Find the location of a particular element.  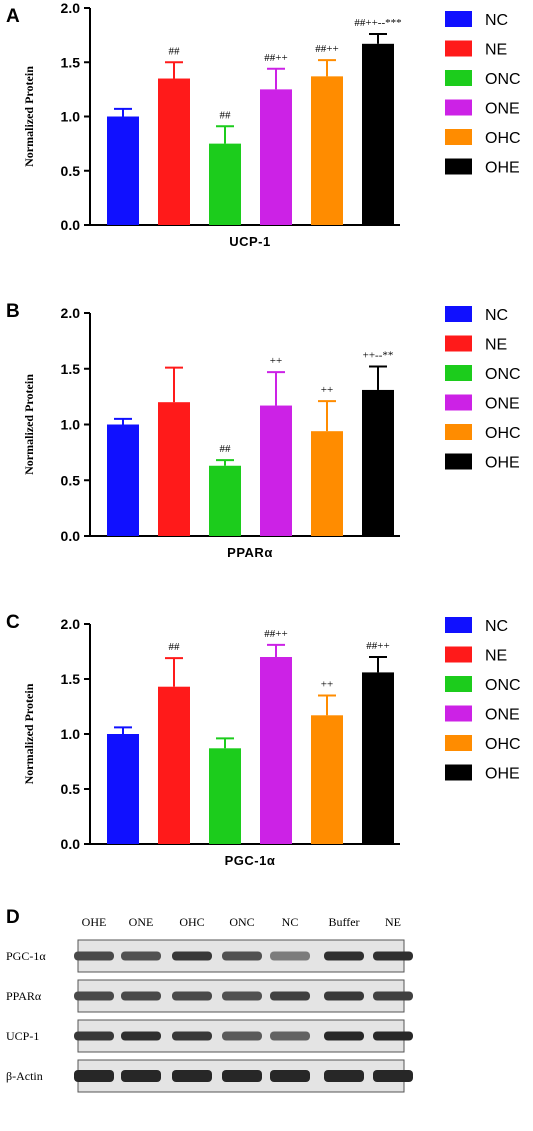

legend-swatch-ohc is located at coordinates (458, 137).